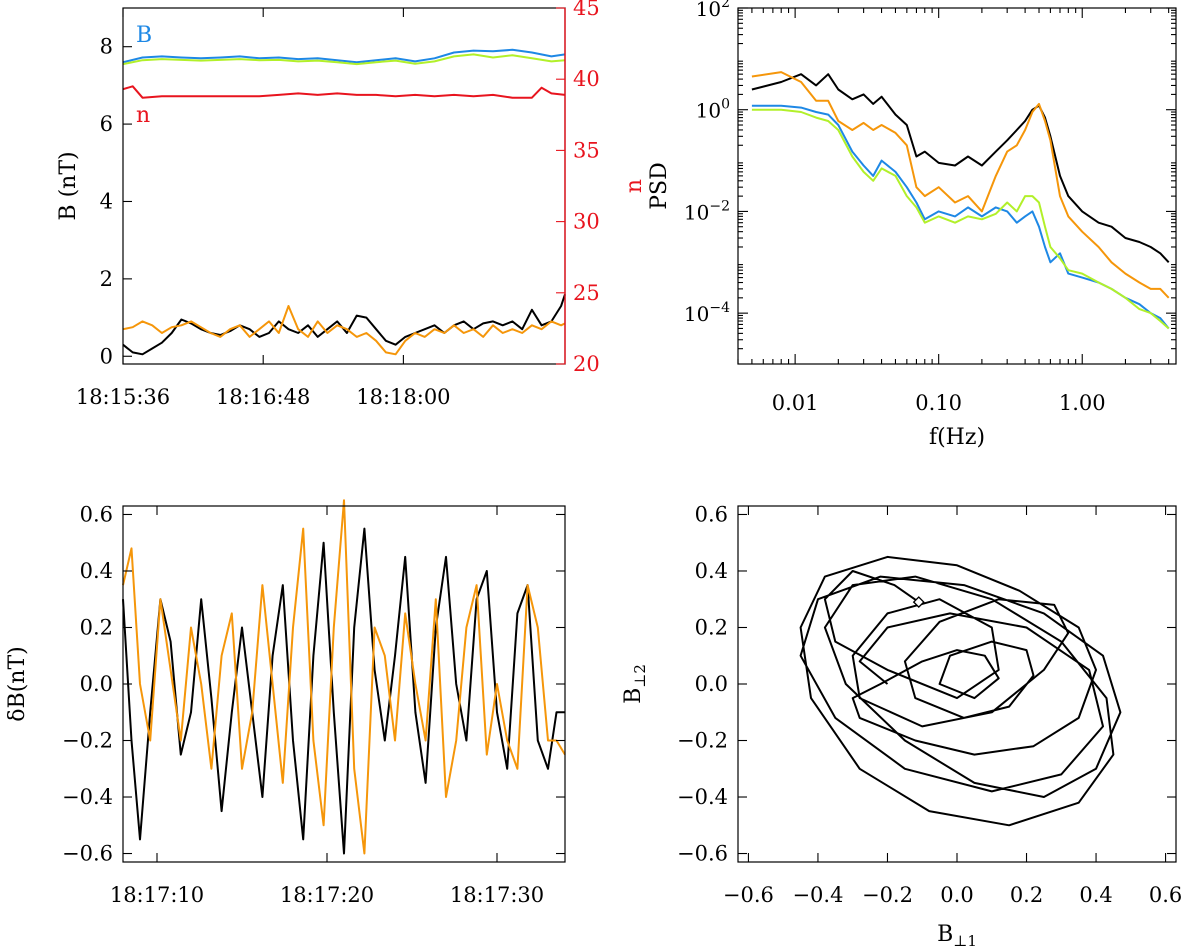 The image size is (1200, 948). I want to click on right-y-tick-label: 20, so click(586, 364).